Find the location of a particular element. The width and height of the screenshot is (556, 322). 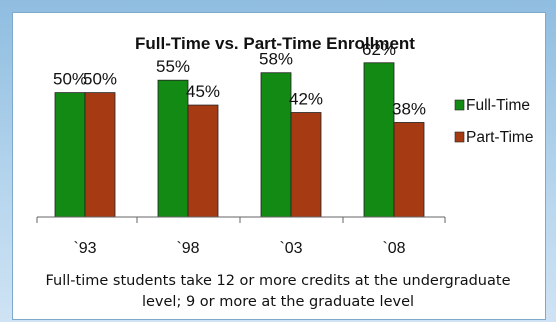

data-label-full-time-1: 50% is located at coordinates (70, 79).